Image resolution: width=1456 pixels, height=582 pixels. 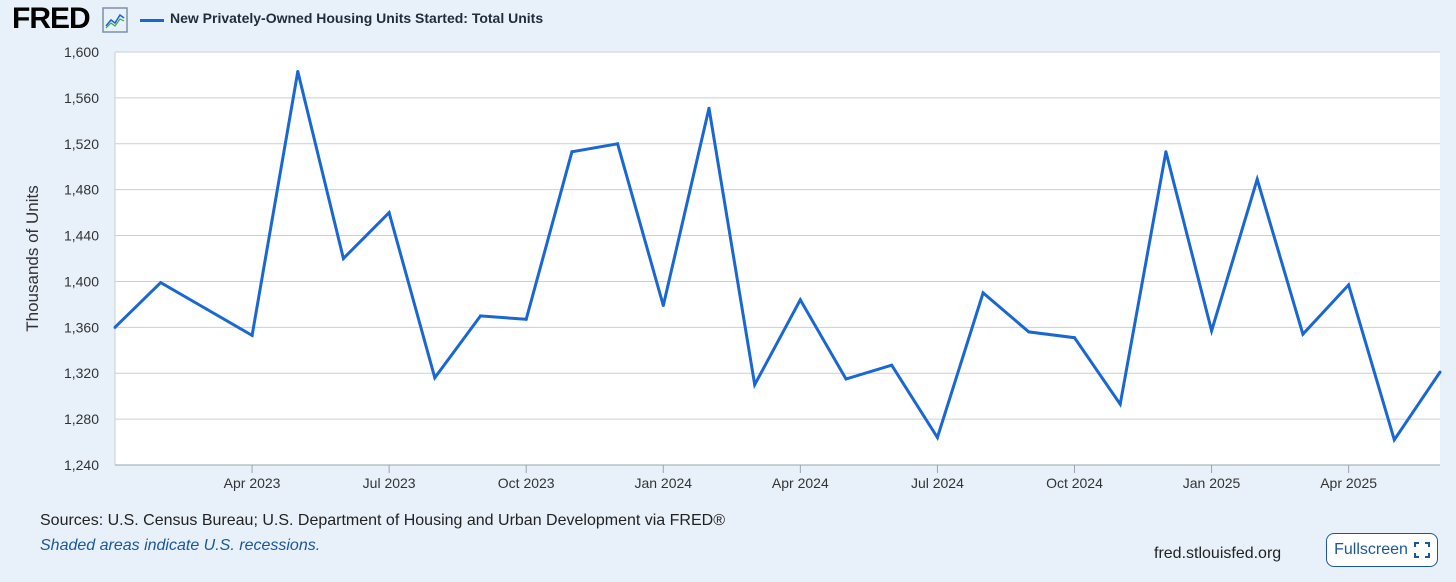 What do you see at coordinates (389, 483) in the screenshot?
I see `x-tick-label: Jul 2023` at bounding box center [389, 483].